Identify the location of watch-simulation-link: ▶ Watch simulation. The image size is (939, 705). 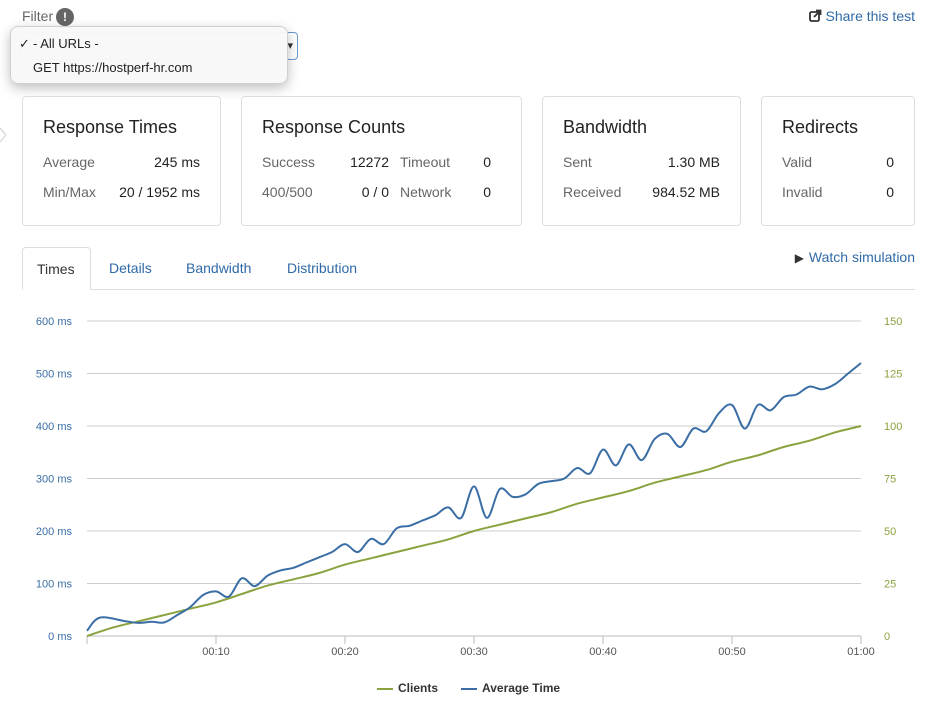
(855, 257).